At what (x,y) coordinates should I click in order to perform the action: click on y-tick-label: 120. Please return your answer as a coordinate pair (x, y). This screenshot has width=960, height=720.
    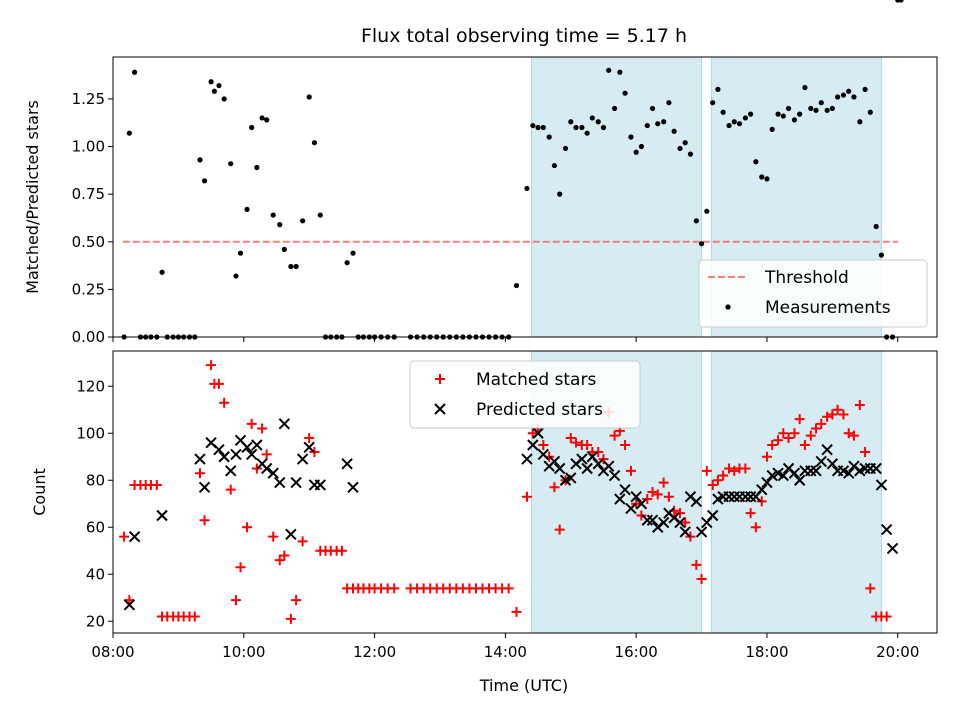
    Looking at the image, I should click on (90, 386).